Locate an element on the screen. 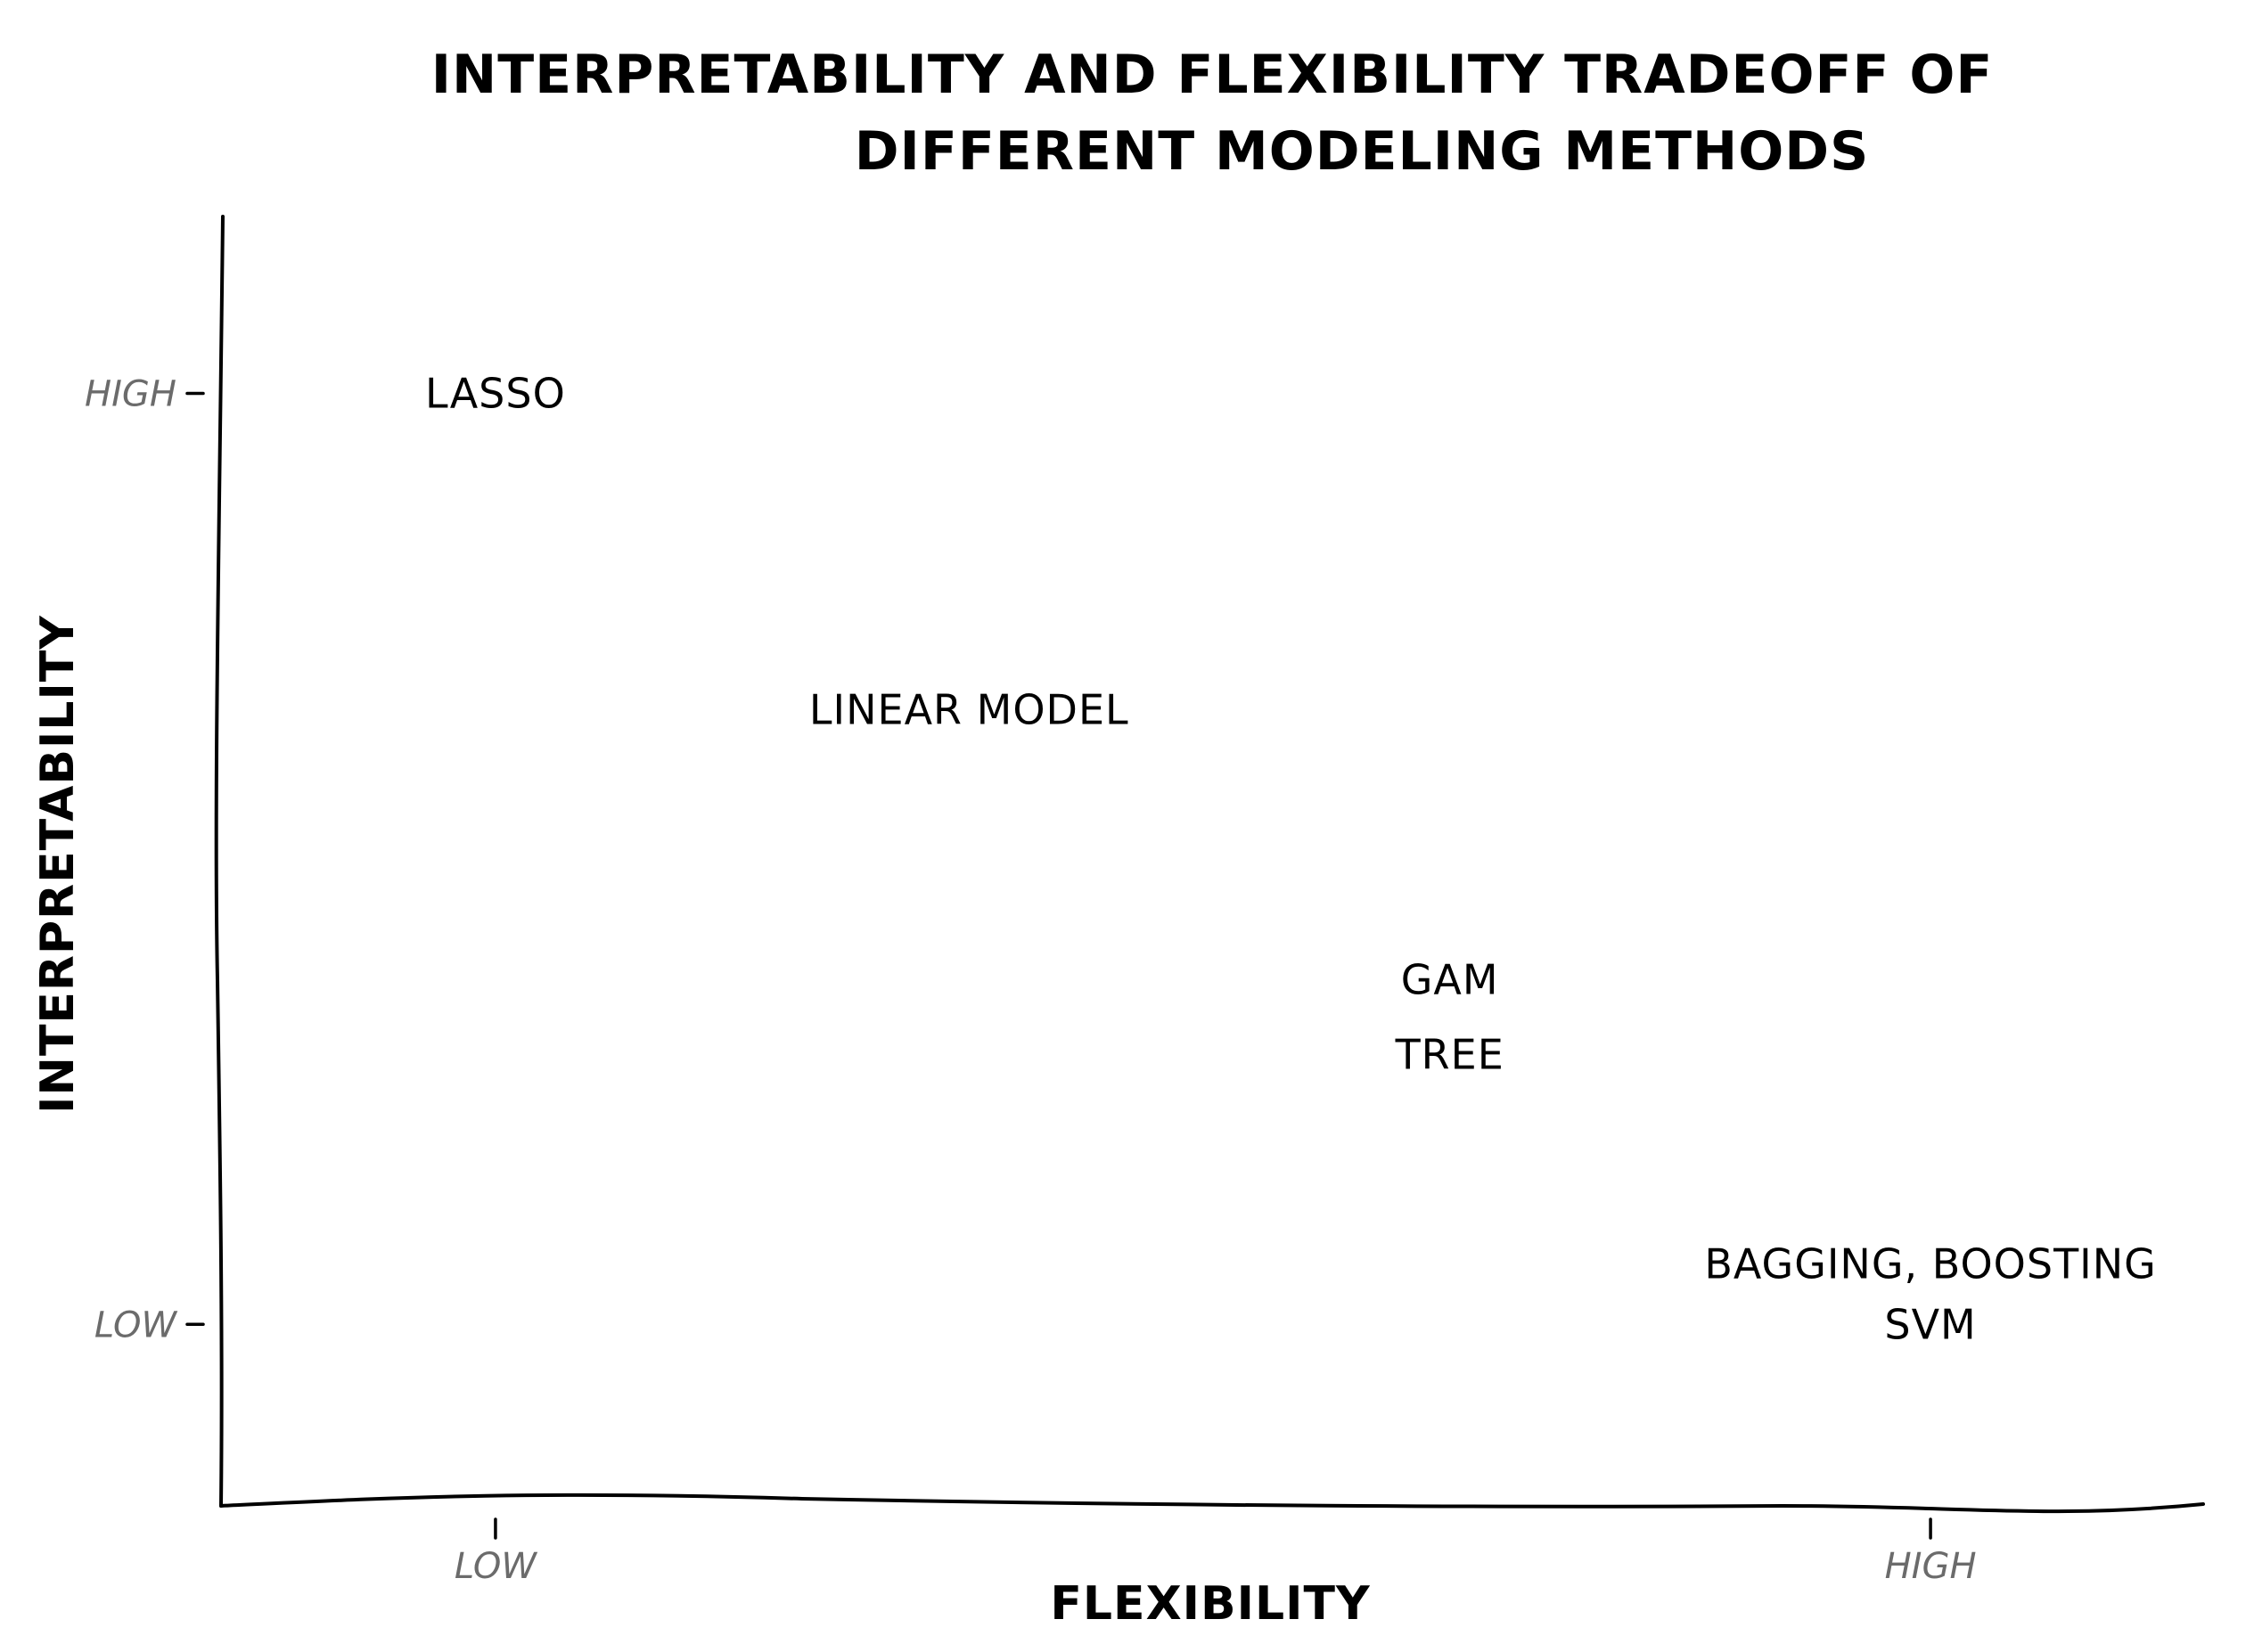  point-label: SVM is located at coordinates (1930, 1324).